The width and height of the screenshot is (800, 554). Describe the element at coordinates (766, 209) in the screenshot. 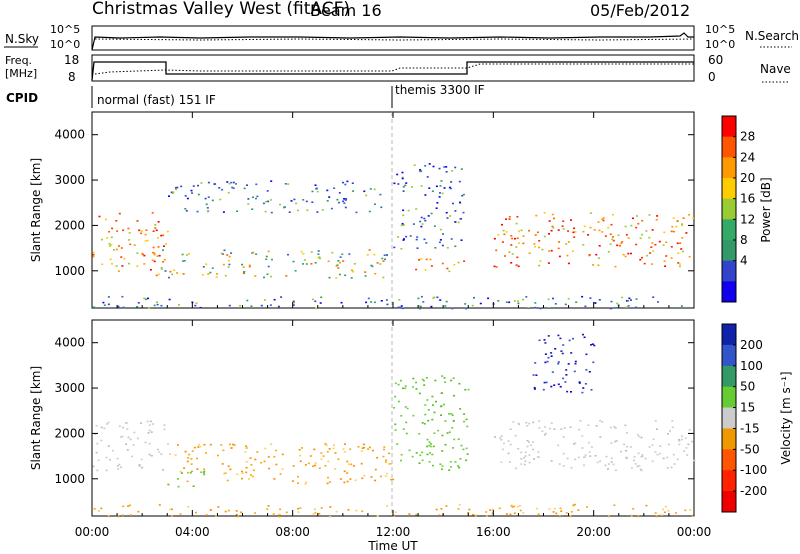

I see `power-colorbar-label: Power [dB]` at that location.